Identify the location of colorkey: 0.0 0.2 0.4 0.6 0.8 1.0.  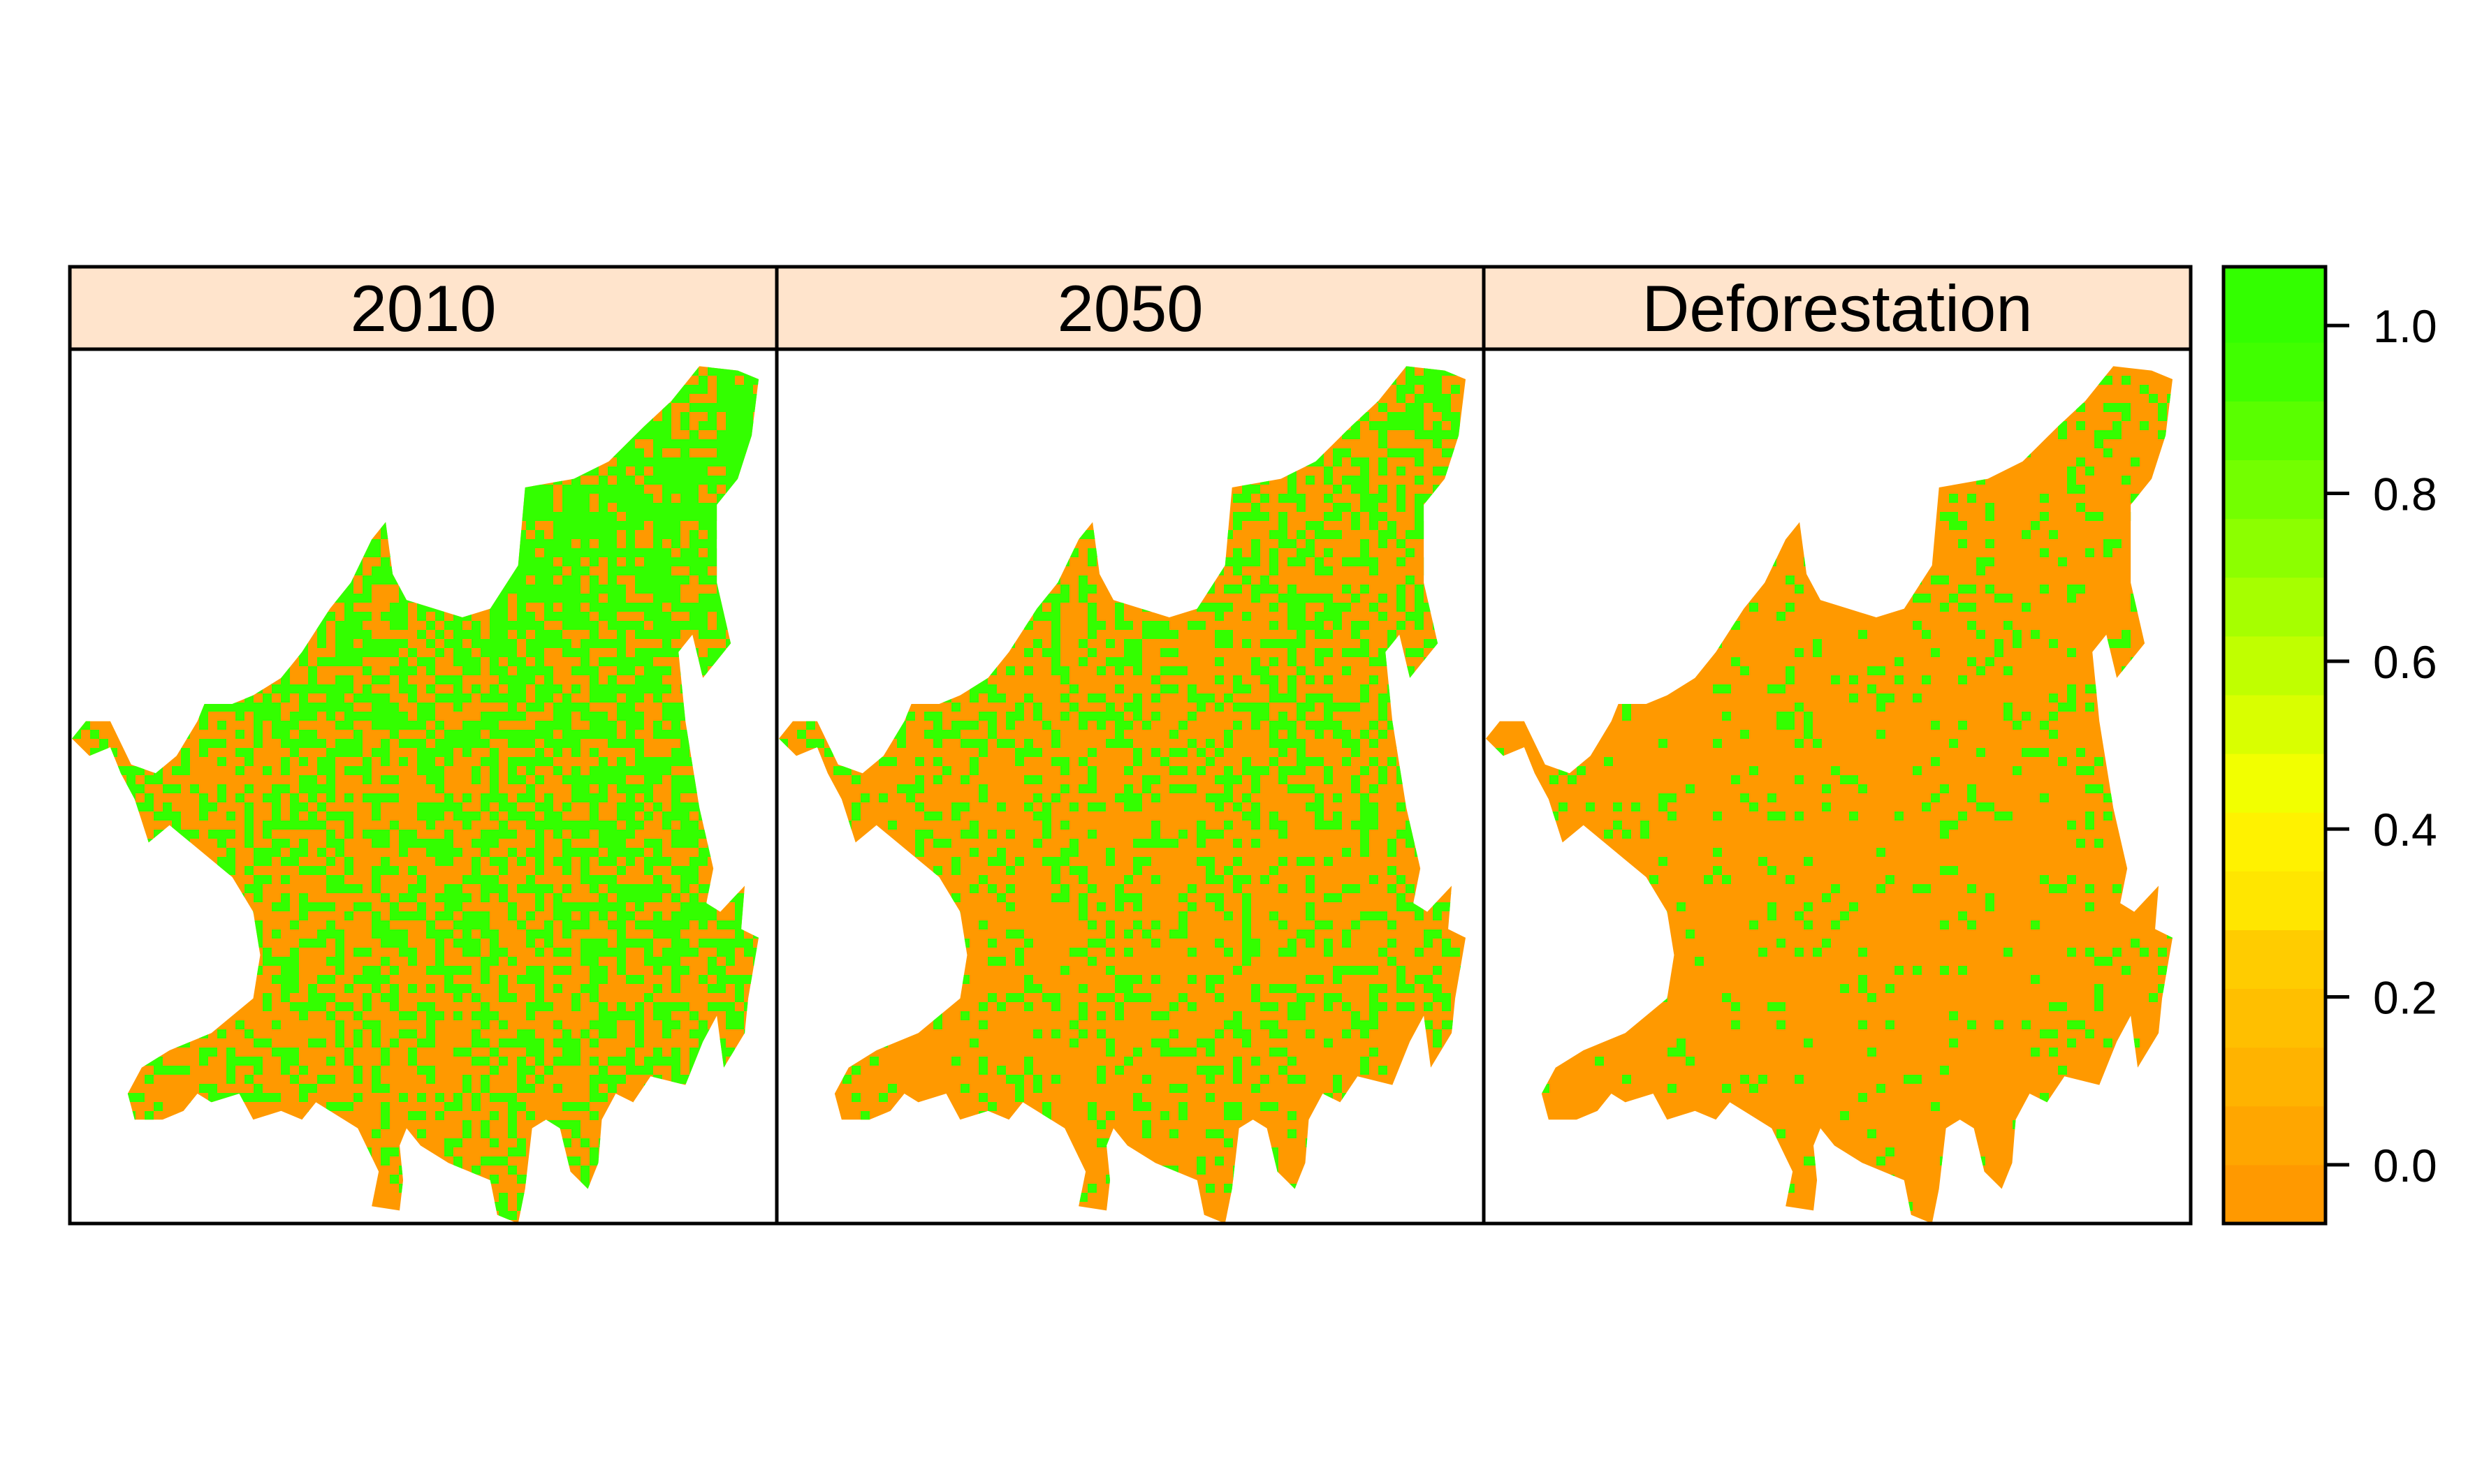
(2329, 745).